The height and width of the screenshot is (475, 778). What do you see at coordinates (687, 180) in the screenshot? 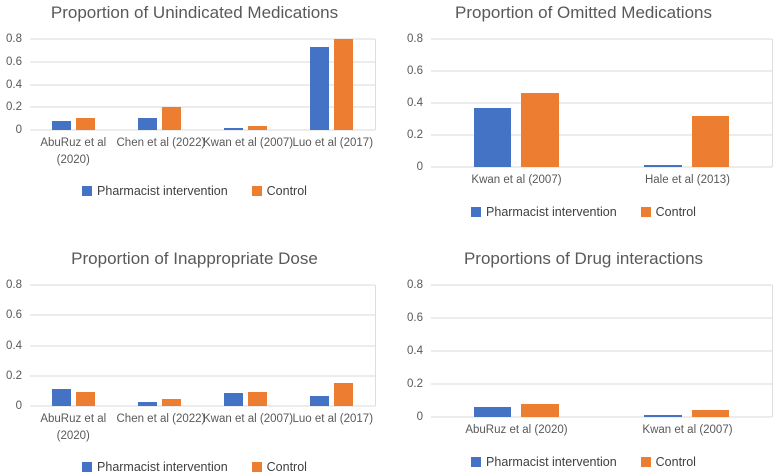
I see `category-label: Hale et al (2013)` at bounding box center [687, 180].